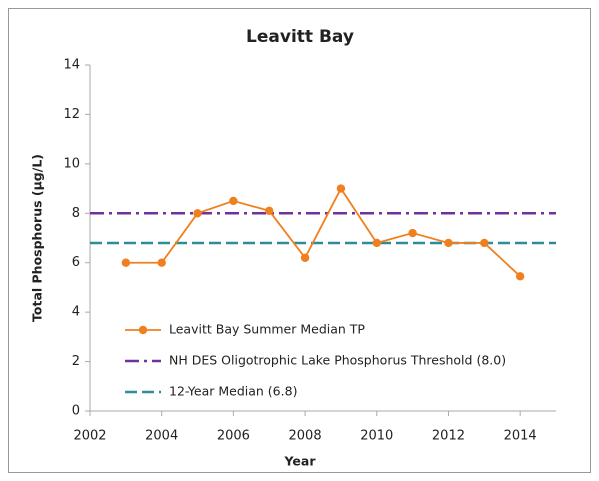 The image size is (599, 481). Describe the element at coordinates (89, 436) in the screenshot. I see `x-tick-label: 2002` at that location.